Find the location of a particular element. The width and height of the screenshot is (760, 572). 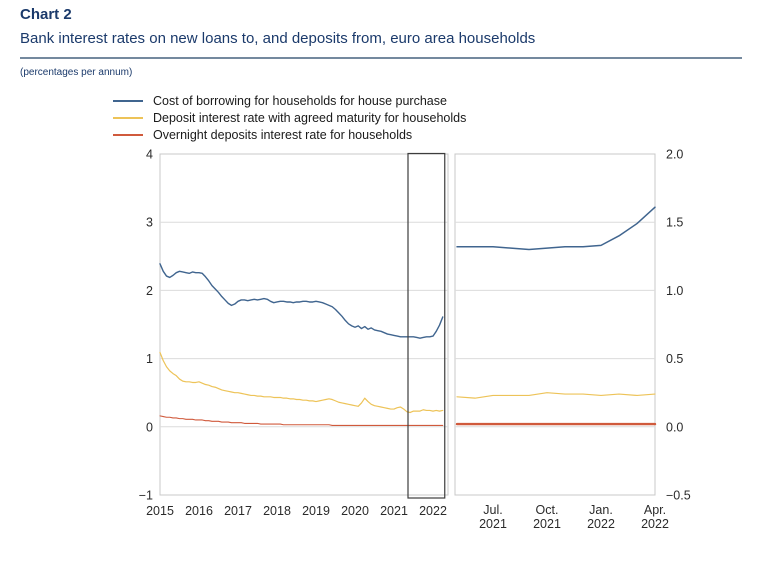

y-tick-label: 0 is located at coordinates (149, 427).